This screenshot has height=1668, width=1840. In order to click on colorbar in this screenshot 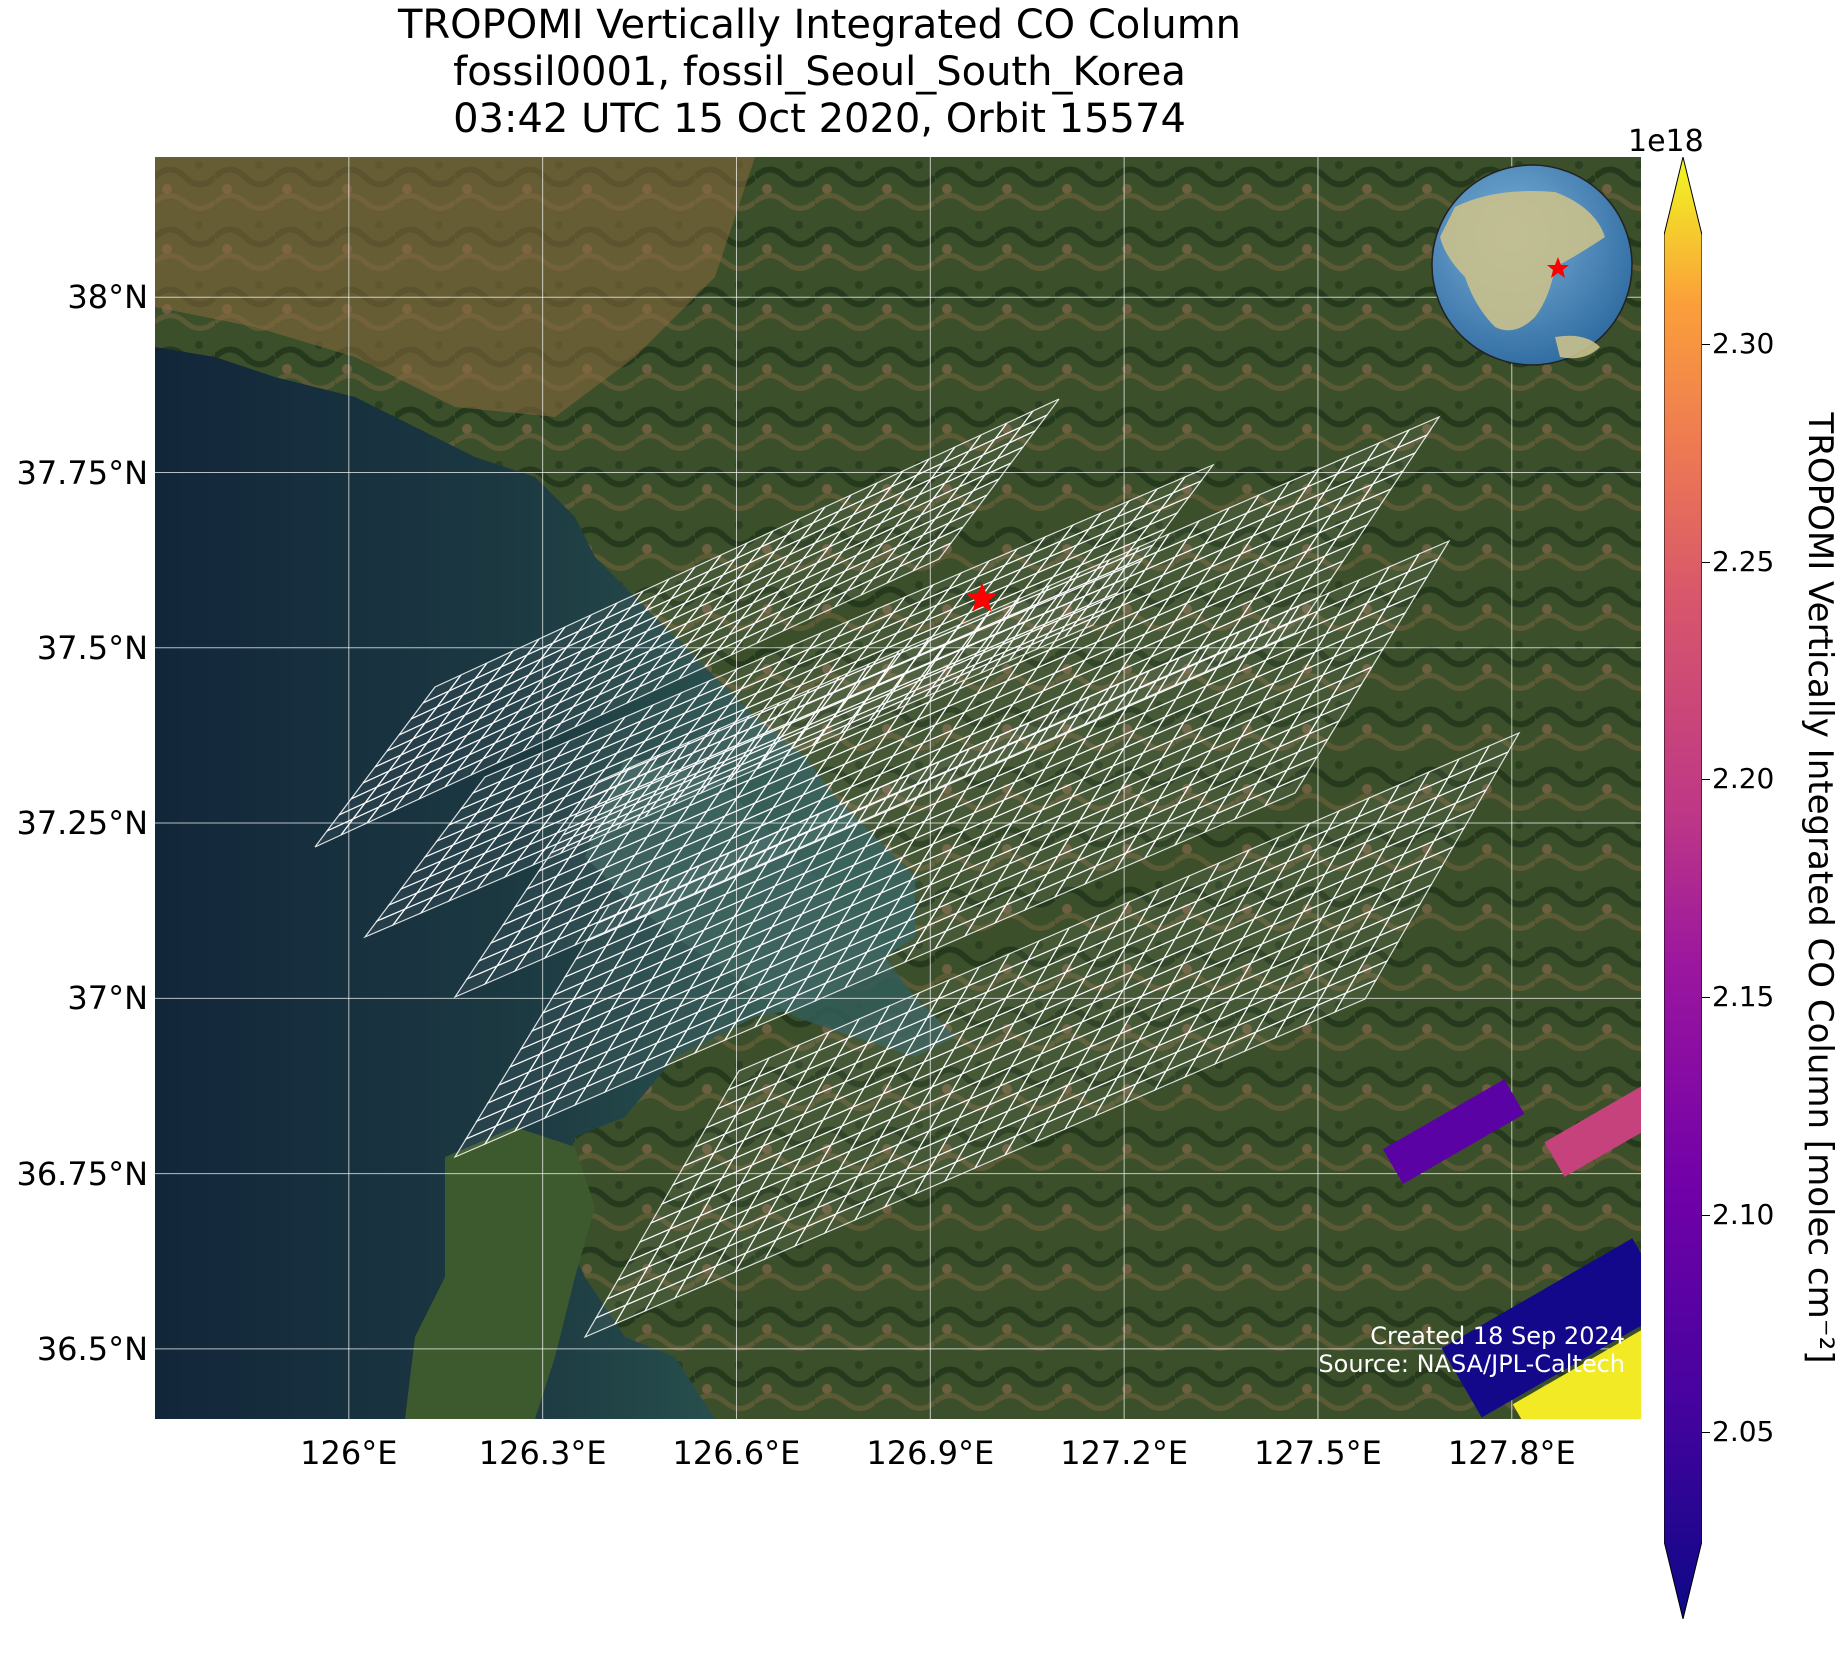, I will do `click(1683, 888)`.